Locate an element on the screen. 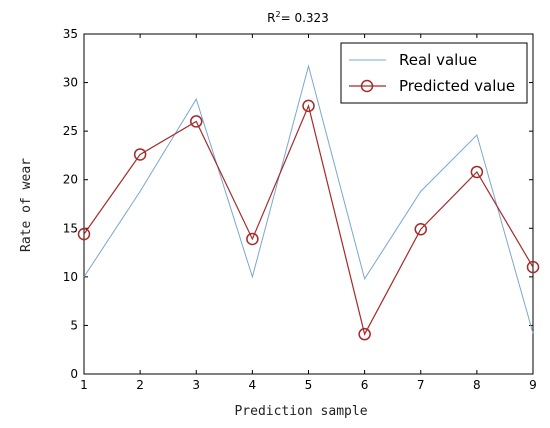 The height and width of the screenshot is (428, 550). y-tick-label: 10 is located at coordinates (70, 277).